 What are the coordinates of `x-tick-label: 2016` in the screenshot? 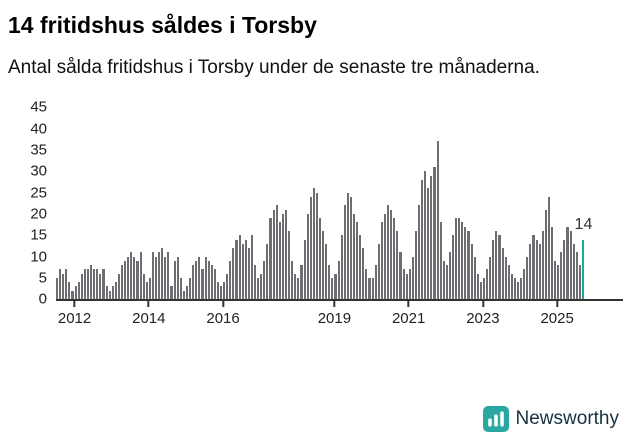 It's located at (223, 319).